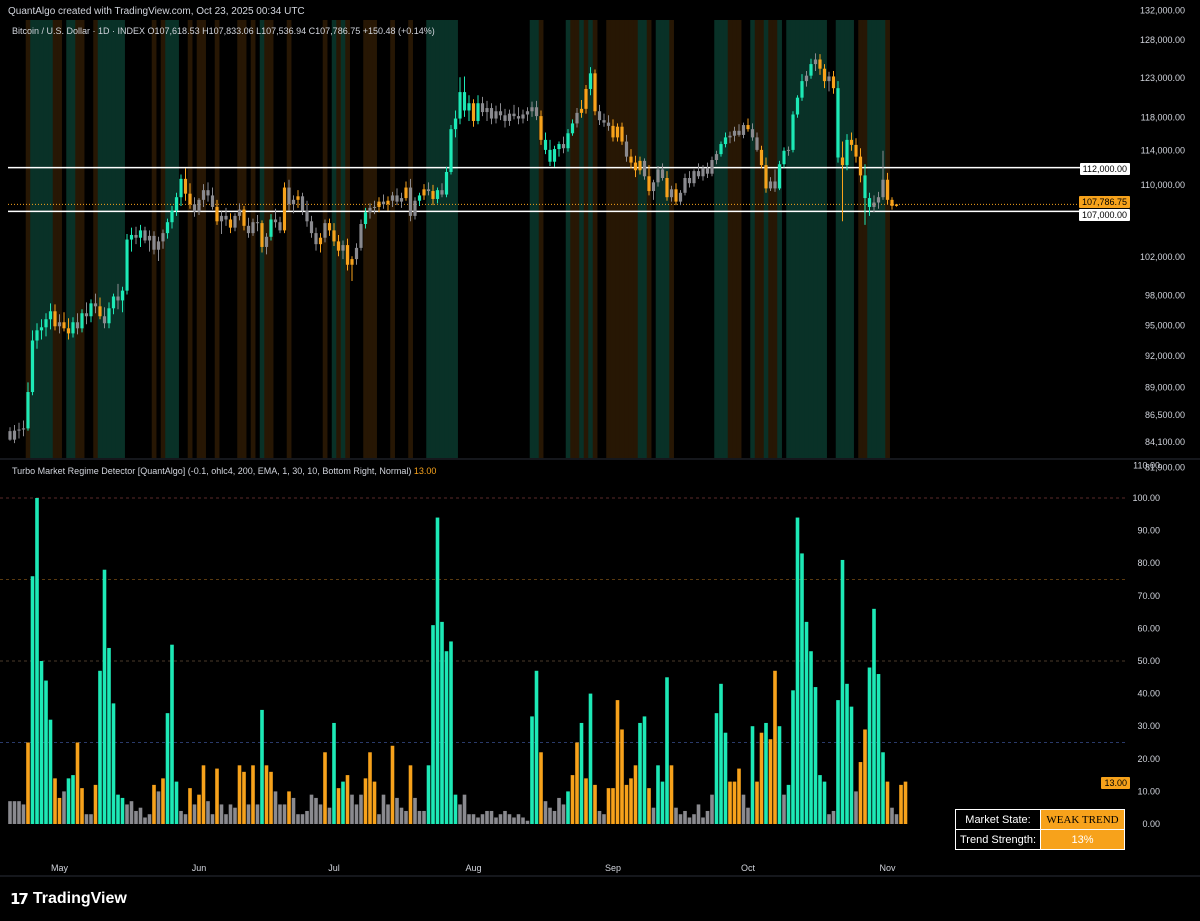  What do you see at coordinates (19, 899) in the screenshot?
I see `tradingview-logo-icon: 𝟭𝟳` at bounding box center [19, 899].